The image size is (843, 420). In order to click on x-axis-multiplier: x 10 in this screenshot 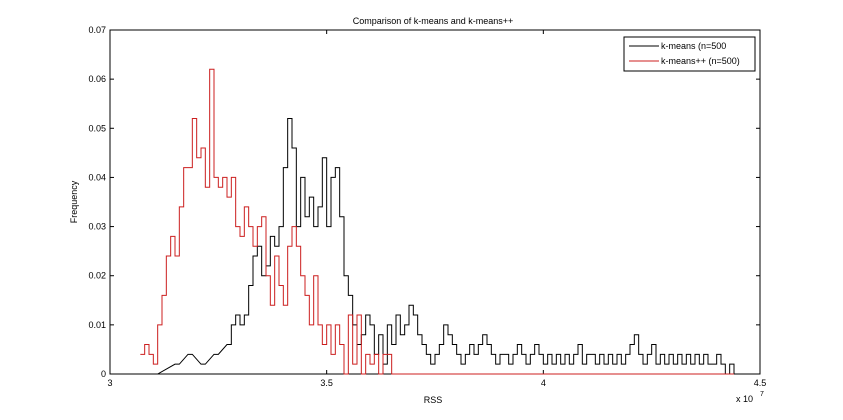, I will do `click(744, 399)`.